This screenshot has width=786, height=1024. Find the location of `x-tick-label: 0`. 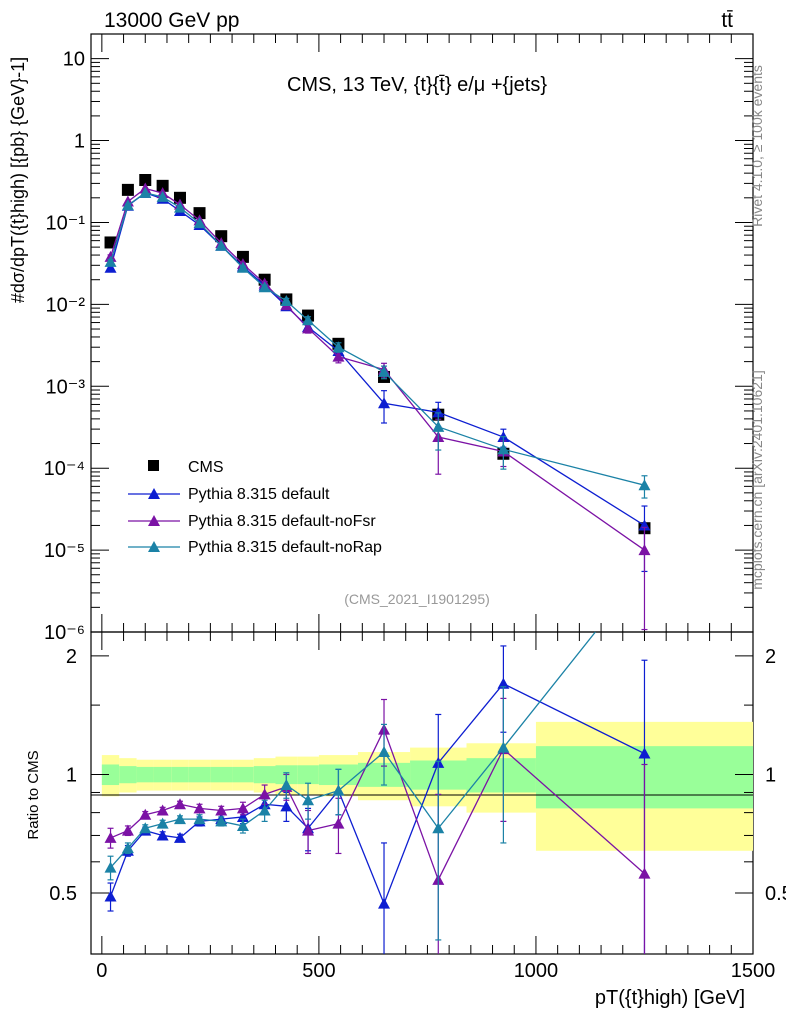

x-tick-label: 0 is located at coordinates (101, 971).